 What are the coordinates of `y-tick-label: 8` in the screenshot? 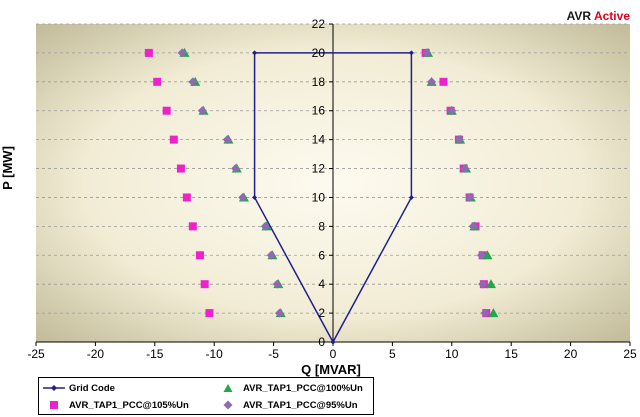 It's located at (321, 226).